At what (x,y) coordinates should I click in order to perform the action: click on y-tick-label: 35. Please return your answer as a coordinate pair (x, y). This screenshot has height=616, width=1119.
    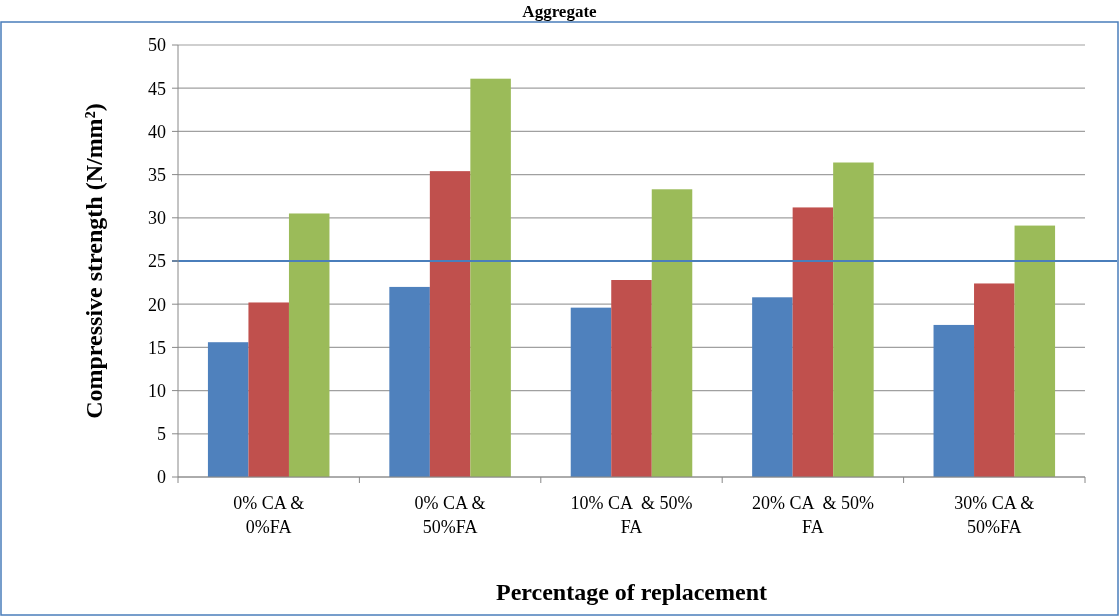
    Looking at the image, I should click on (157, 174).